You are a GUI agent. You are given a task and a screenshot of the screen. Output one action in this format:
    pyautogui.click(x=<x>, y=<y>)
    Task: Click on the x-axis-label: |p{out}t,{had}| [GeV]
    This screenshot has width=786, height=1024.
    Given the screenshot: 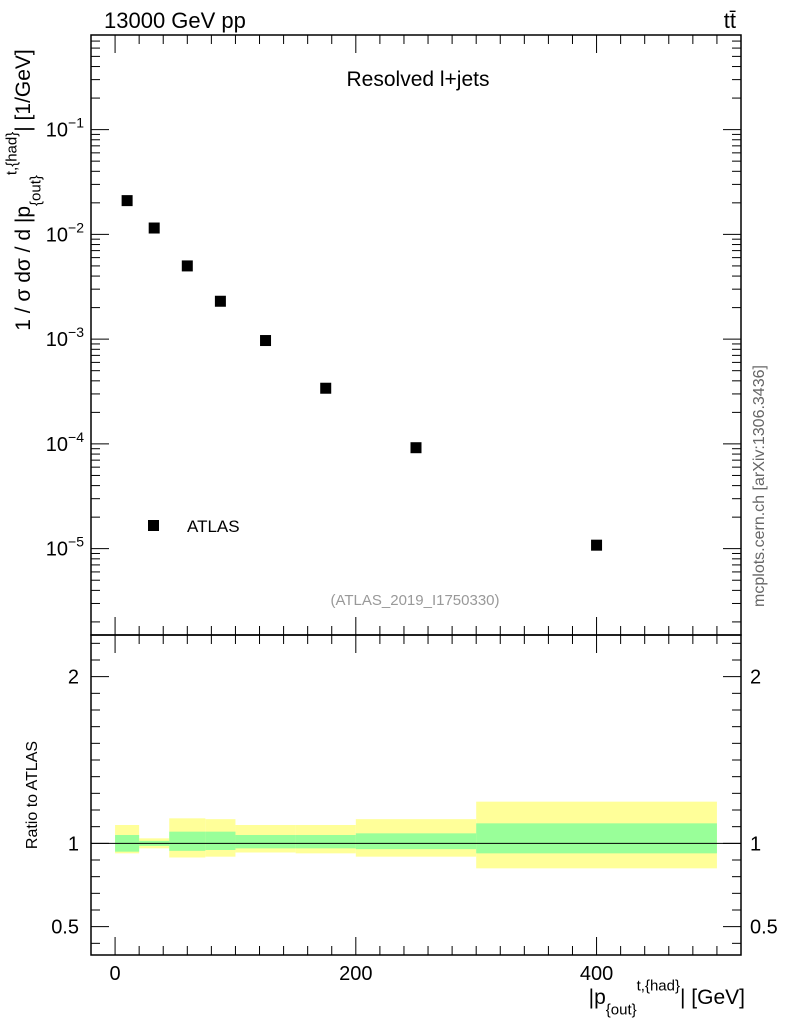 What is the action you would take?
    pyautogui.click(x=667, y=998)
    